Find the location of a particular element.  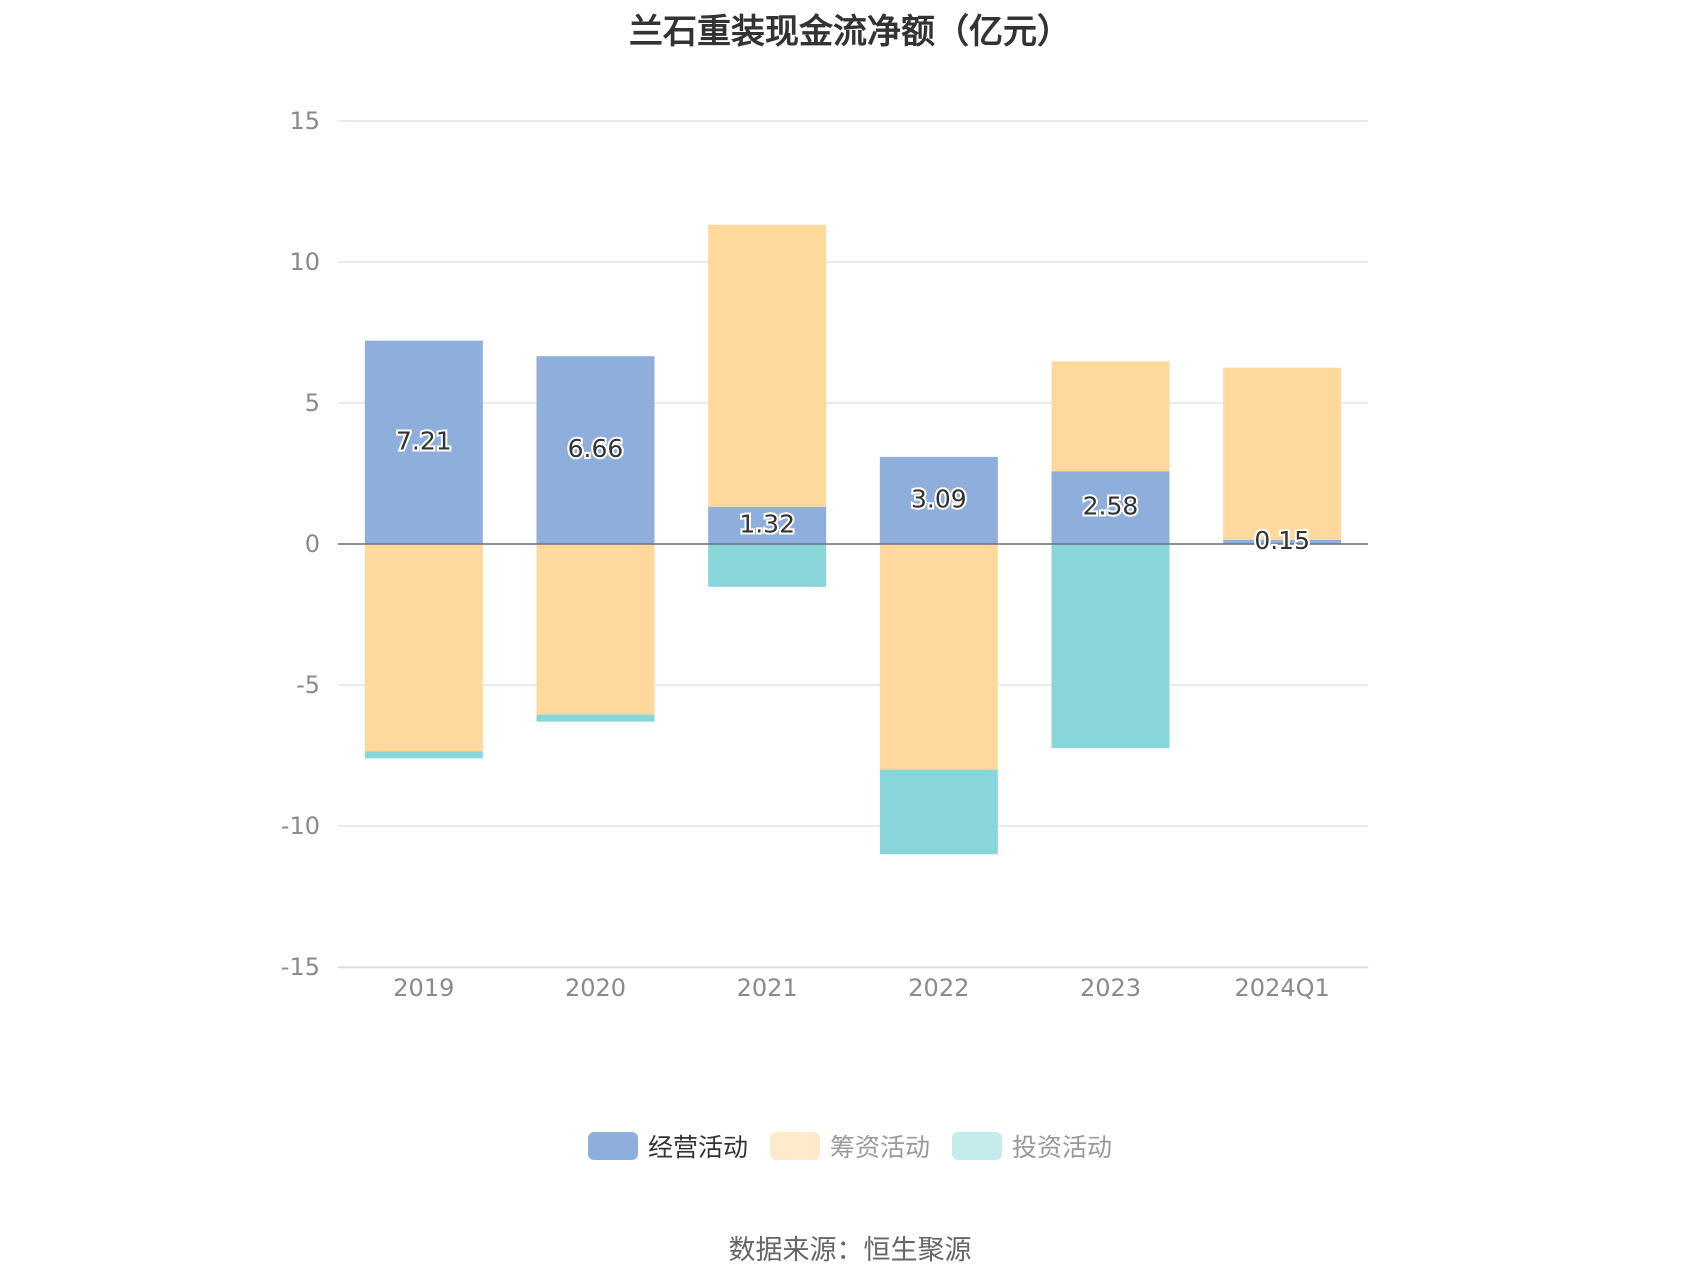

bar-经营活动-2019 is located at coordinates (423, 442).